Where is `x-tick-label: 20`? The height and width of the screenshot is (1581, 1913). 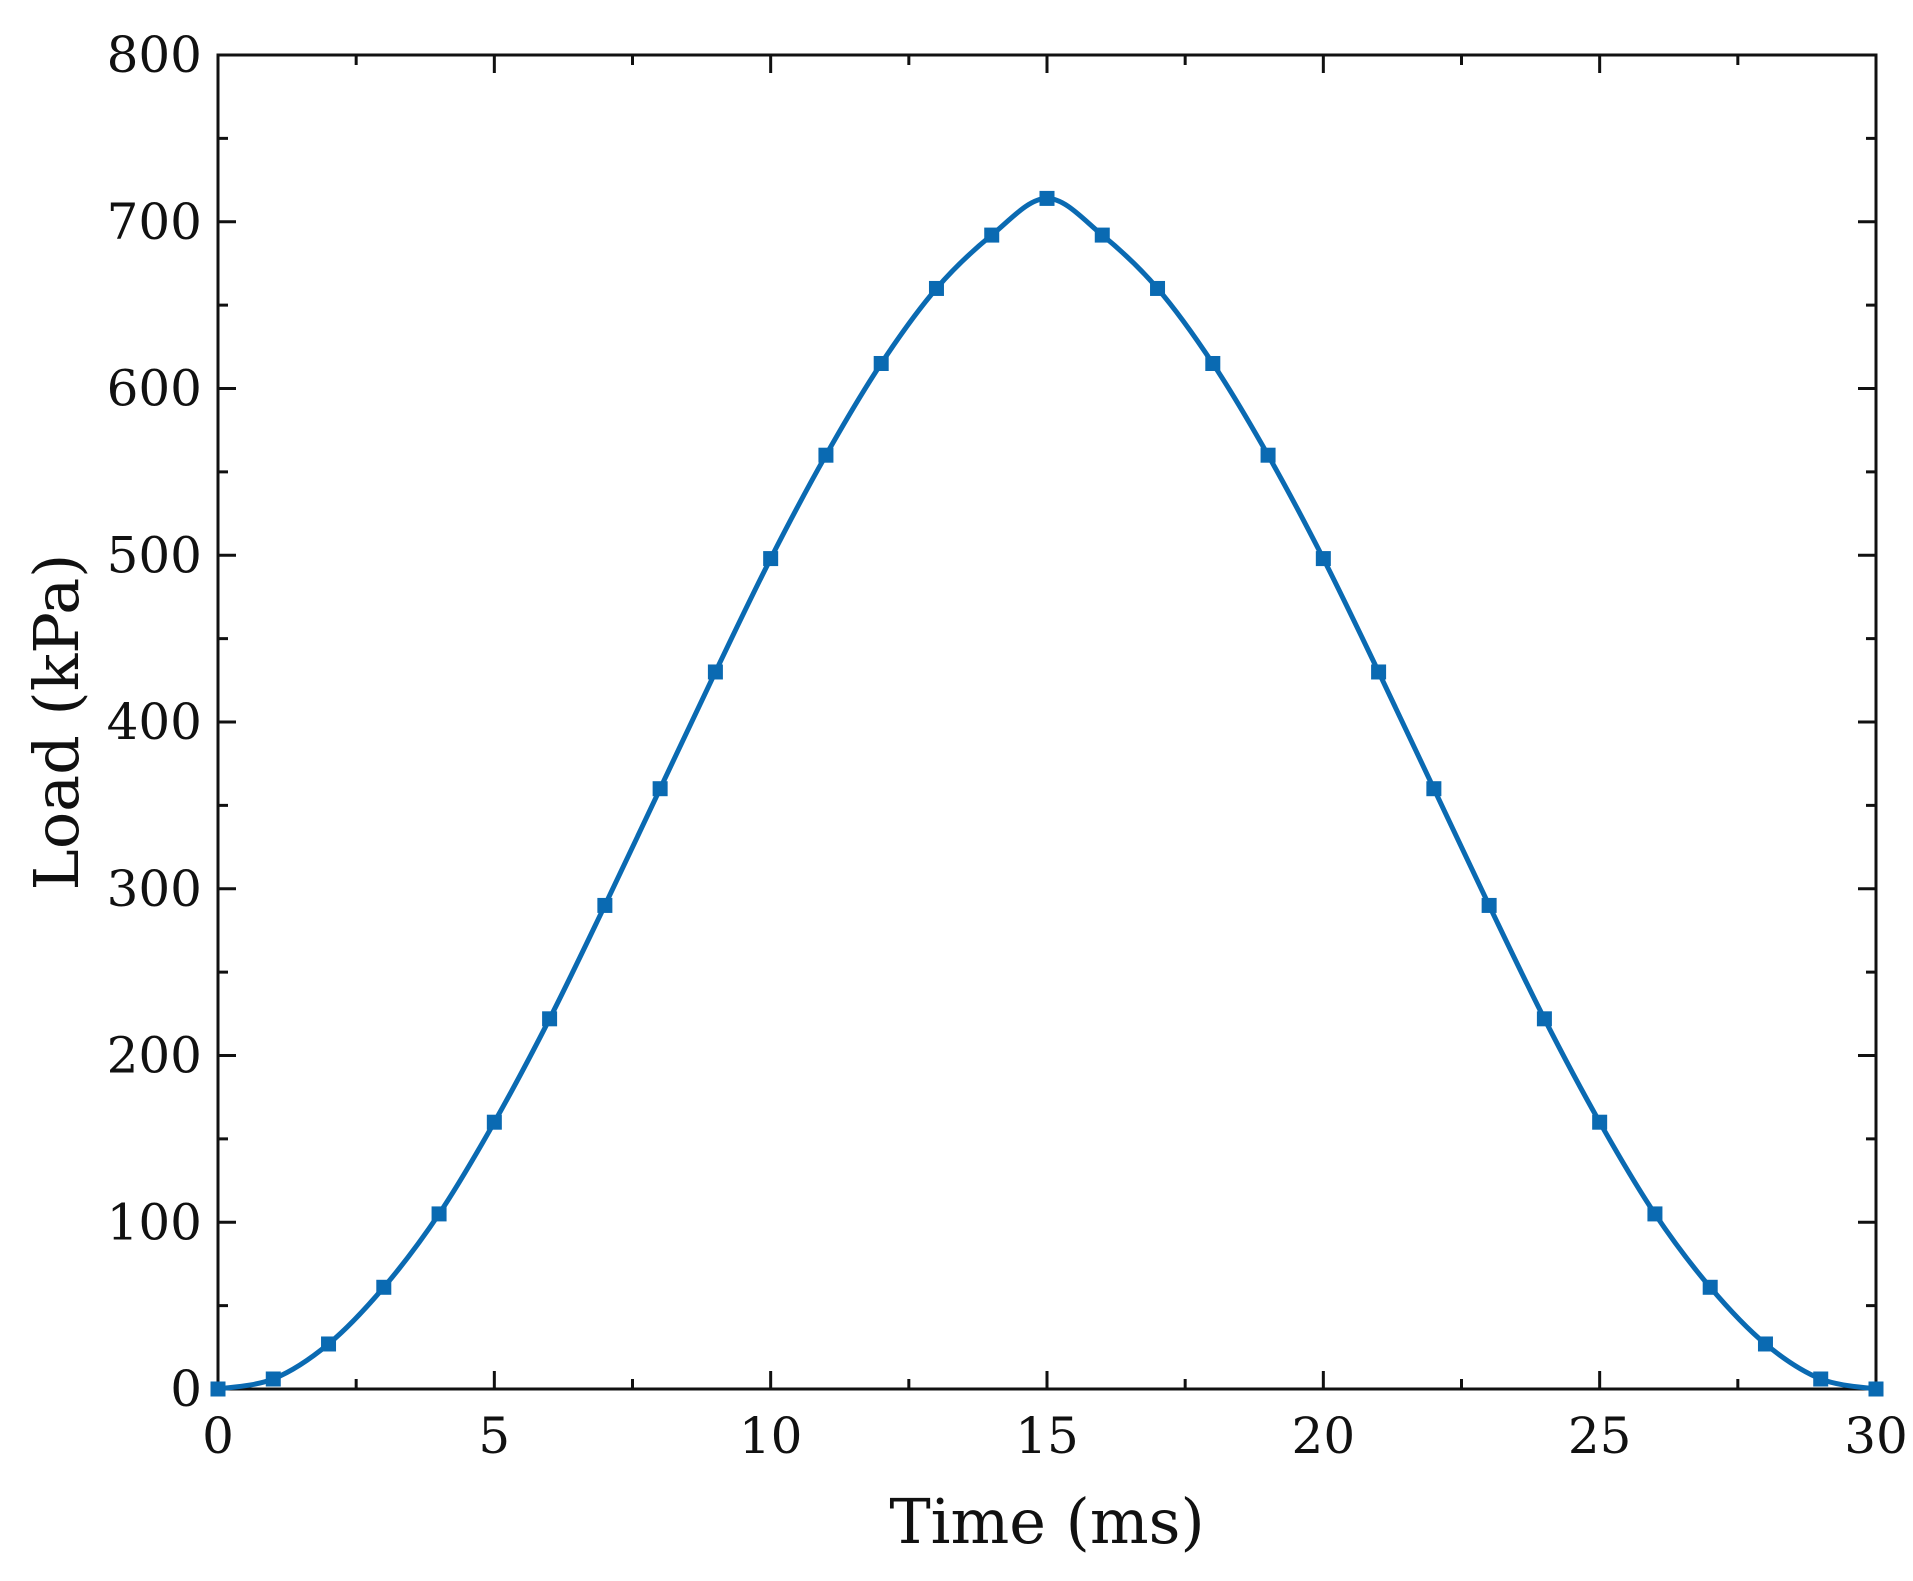
x-tick-label: 20 is located at coordinates (1324, 1436).